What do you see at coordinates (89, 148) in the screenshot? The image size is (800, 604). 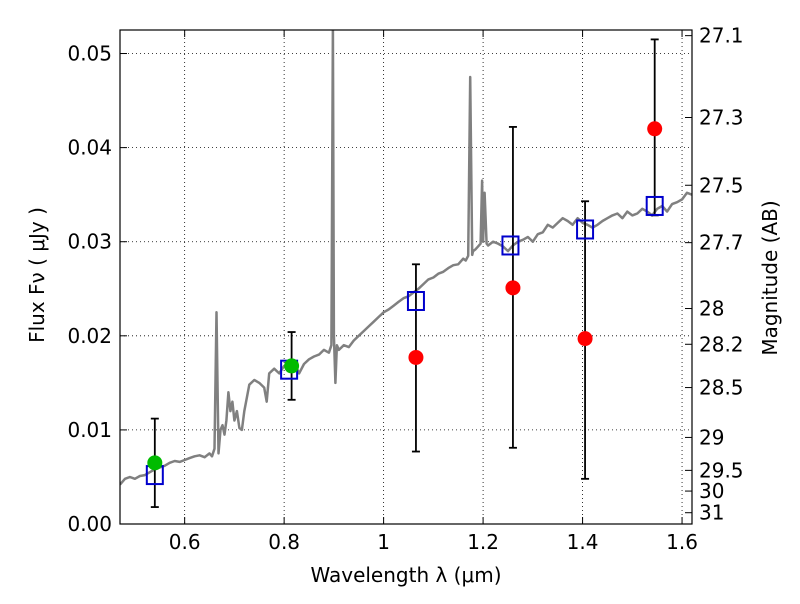 I see `y-tick-label: 0.04` at bounding box center [89, 148].